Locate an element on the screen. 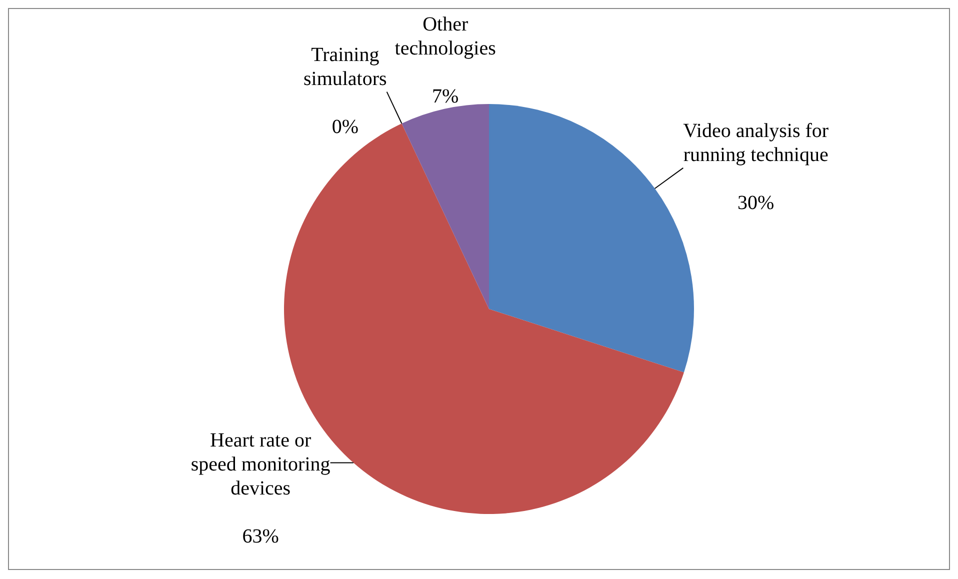 The width and height of the screenshot is (958, 579). data-label: 63% is located at coordinates (260, 536).